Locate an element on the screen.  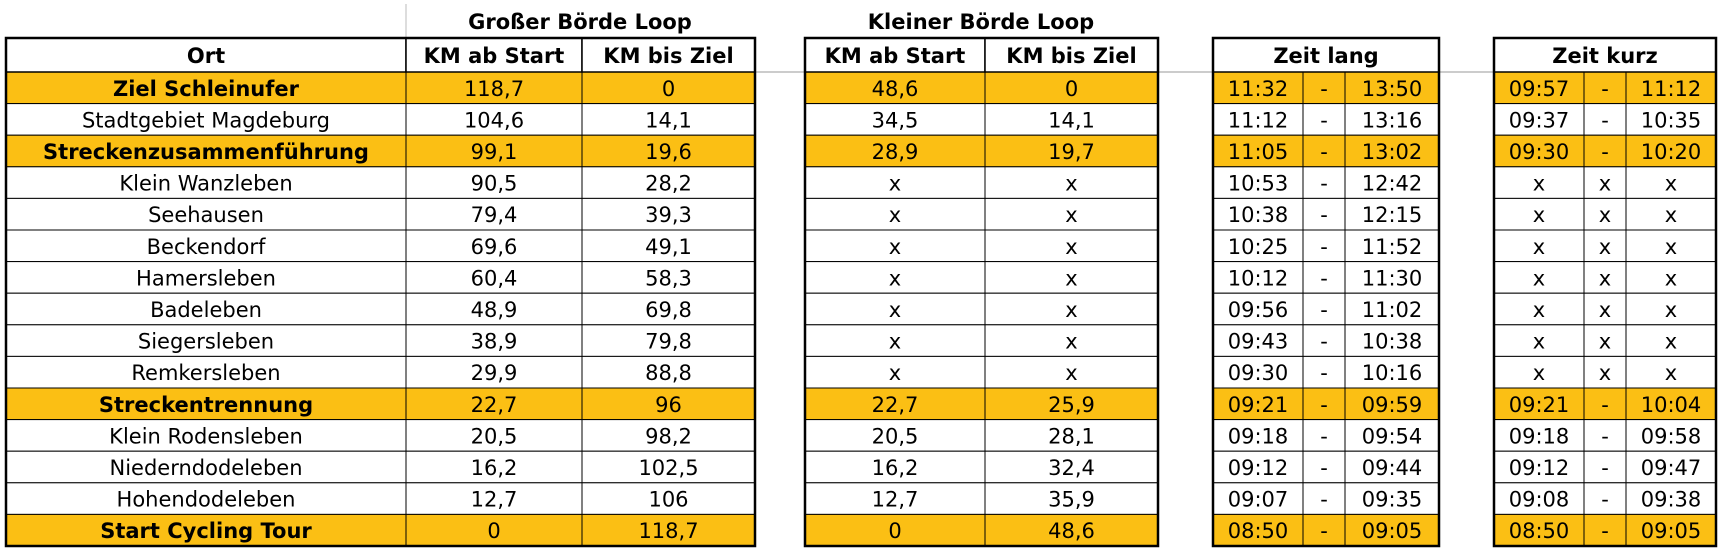
cell-value: 19,6 is located at coordinates (668, 152).